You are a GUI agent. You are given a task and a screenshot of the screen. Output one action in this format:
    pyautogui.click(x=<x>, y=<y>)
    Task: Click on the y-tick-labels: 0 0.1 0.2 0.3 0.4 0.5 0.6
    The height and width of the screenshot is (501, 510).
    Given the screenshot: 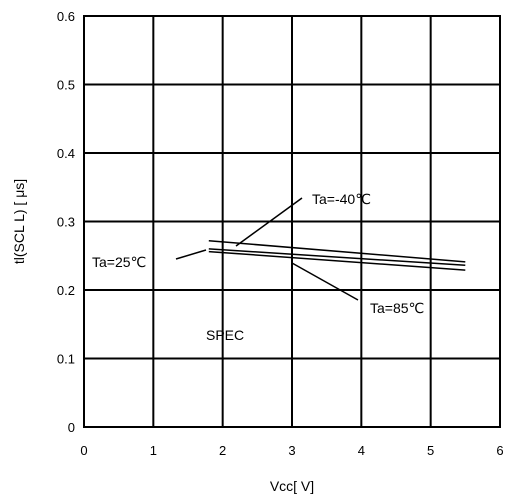 What is the action you would take?
    pyautogui.click(x=66, y=222)
    